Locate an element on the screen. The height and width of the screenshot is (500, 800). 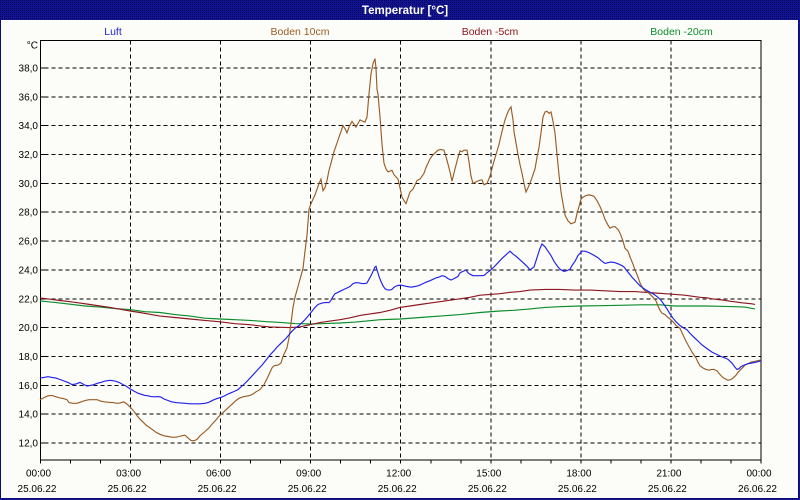
svg-text: 24,0 is located at coordinates (29, 270).